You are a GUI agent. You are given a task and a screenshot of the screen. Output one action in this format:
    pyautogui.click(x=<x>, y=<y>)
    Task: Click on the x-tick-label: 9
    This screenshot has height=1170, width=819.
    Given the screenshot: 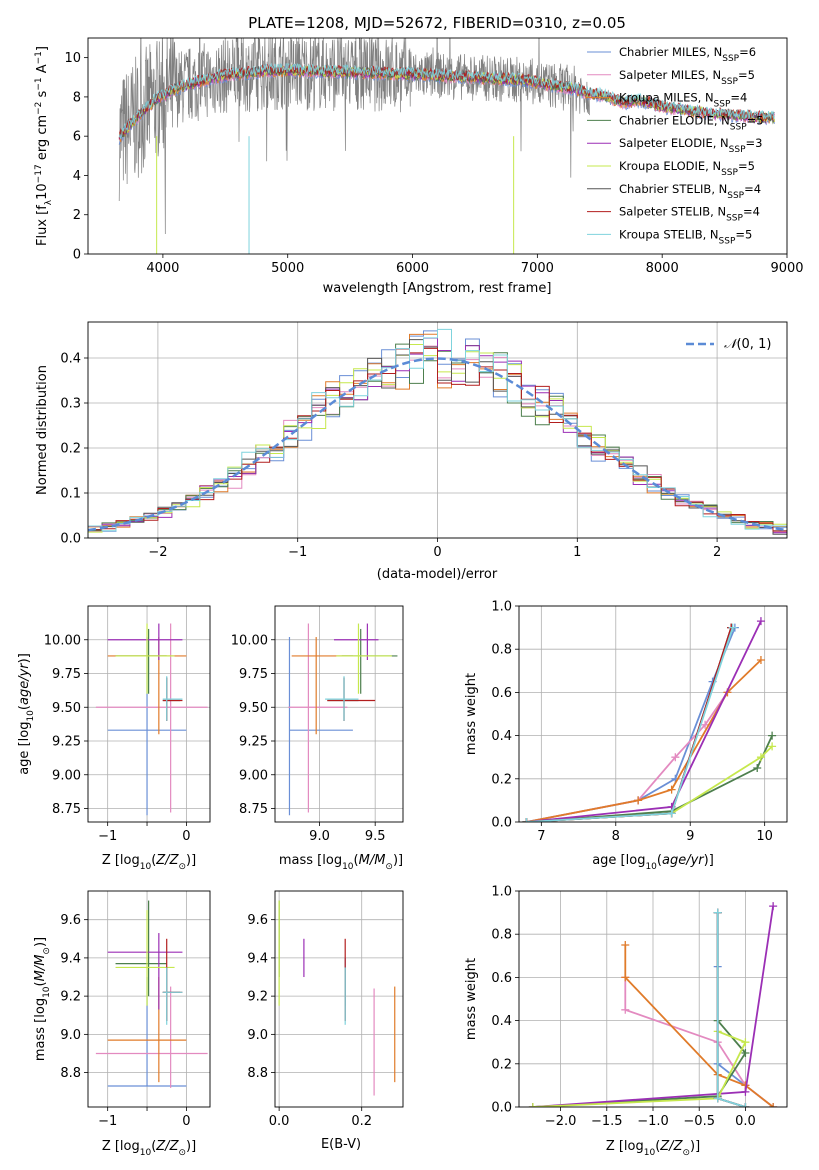 What is the action you would take?
    pyautogui.click(x=690, y=836)
    